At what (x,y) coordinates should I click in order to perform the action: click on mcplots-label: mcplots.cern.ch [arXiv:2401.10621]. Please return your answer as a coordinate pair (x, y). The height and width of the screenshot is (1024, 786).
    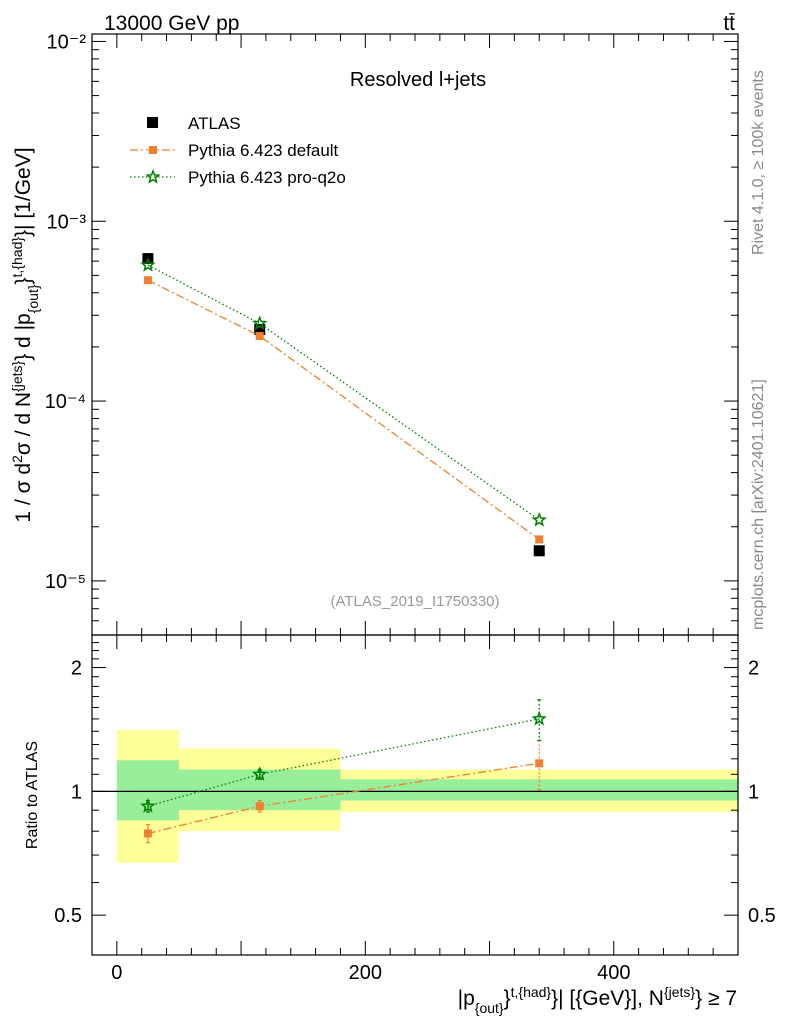
    Looking at the image, I should click on (758, 504).